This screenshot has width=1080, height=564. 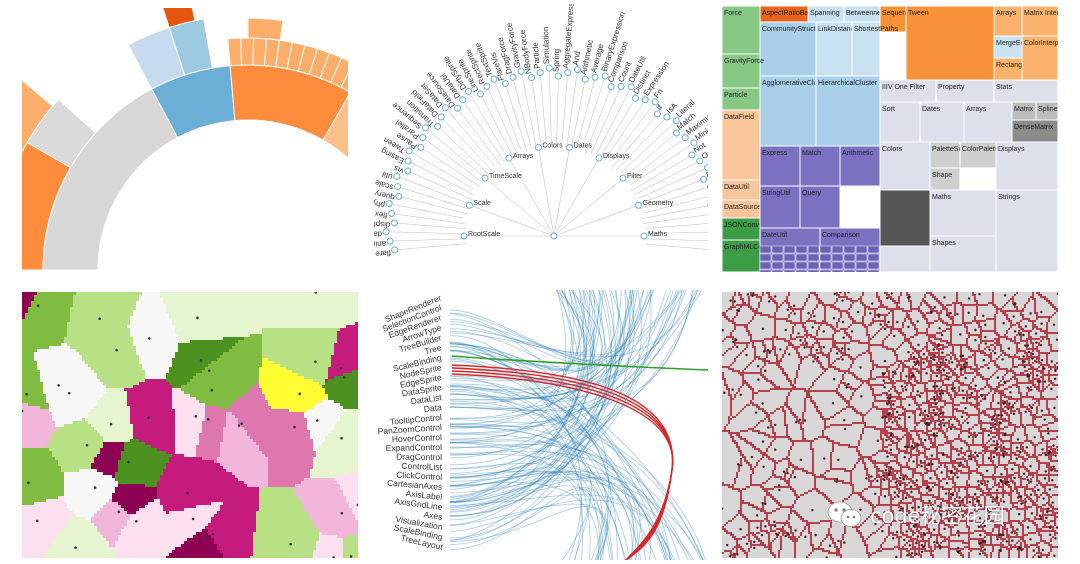 What do you see at coordinates (976, 109) in the screenshot?
I see `treemap-label: Arrays` at bounding box center [976, 109].